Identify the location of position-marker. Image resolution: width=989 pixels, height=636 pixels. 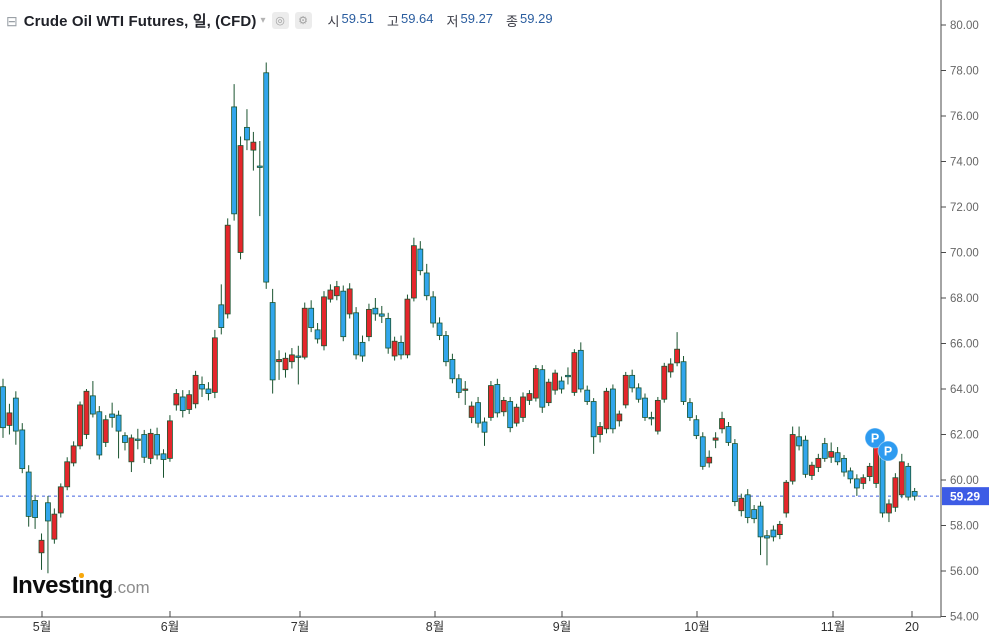
(875, 438).